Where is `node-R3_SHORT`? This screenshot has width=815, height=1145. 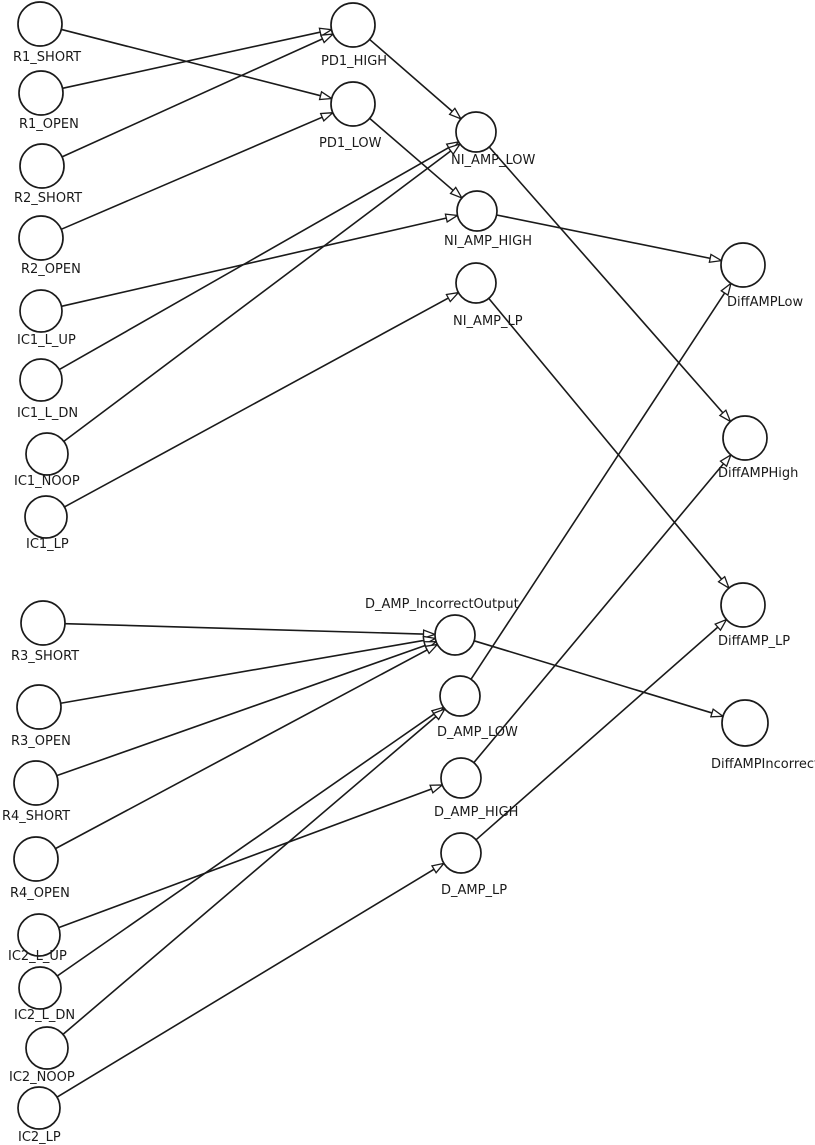
node-R3_SHORT is located at coordinates (43, 623).